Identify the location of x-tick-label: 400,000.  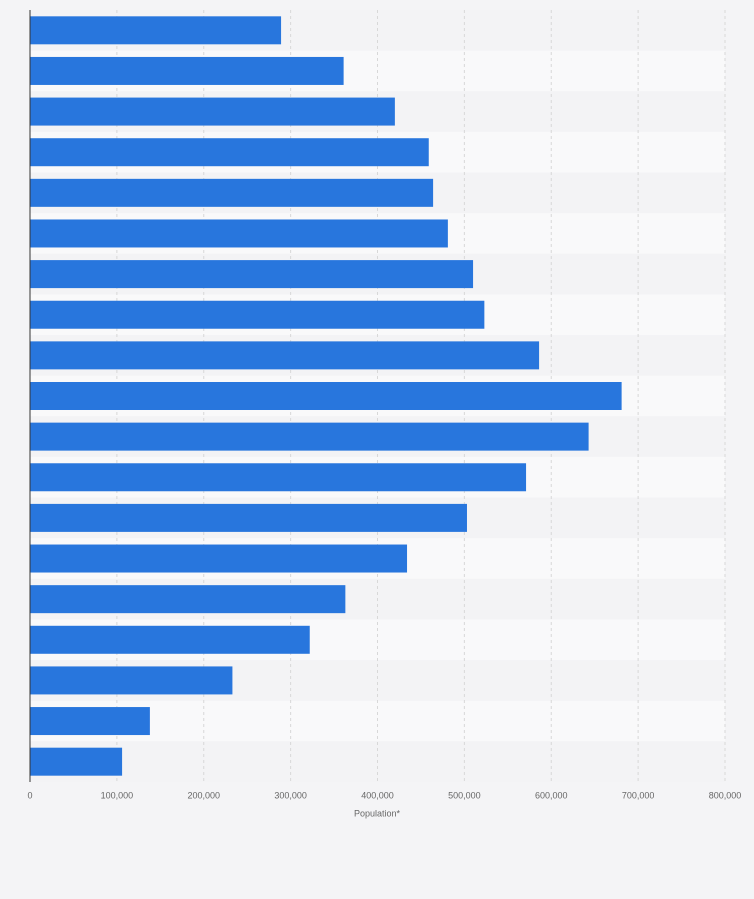
(377, 795).